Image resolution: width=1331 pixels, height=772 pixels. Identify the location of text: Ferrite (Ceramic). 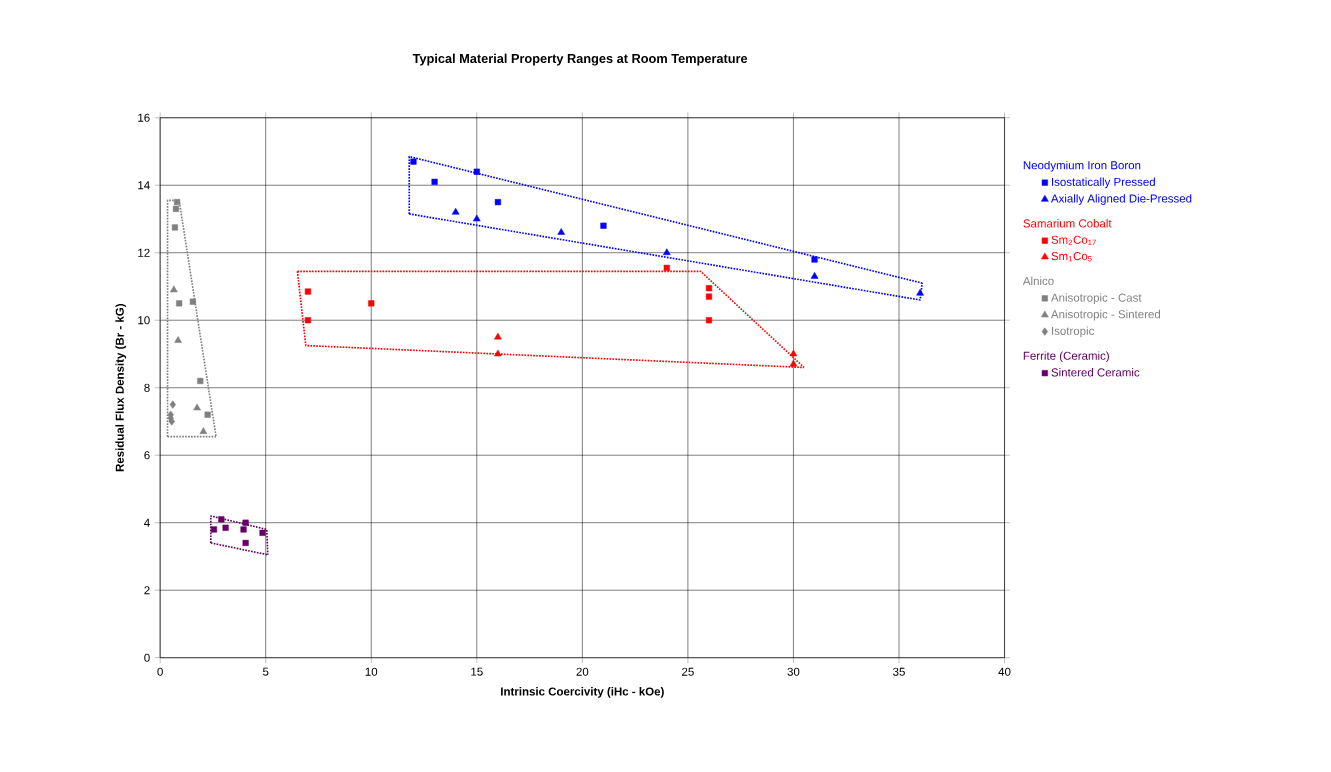
(1066, 357).